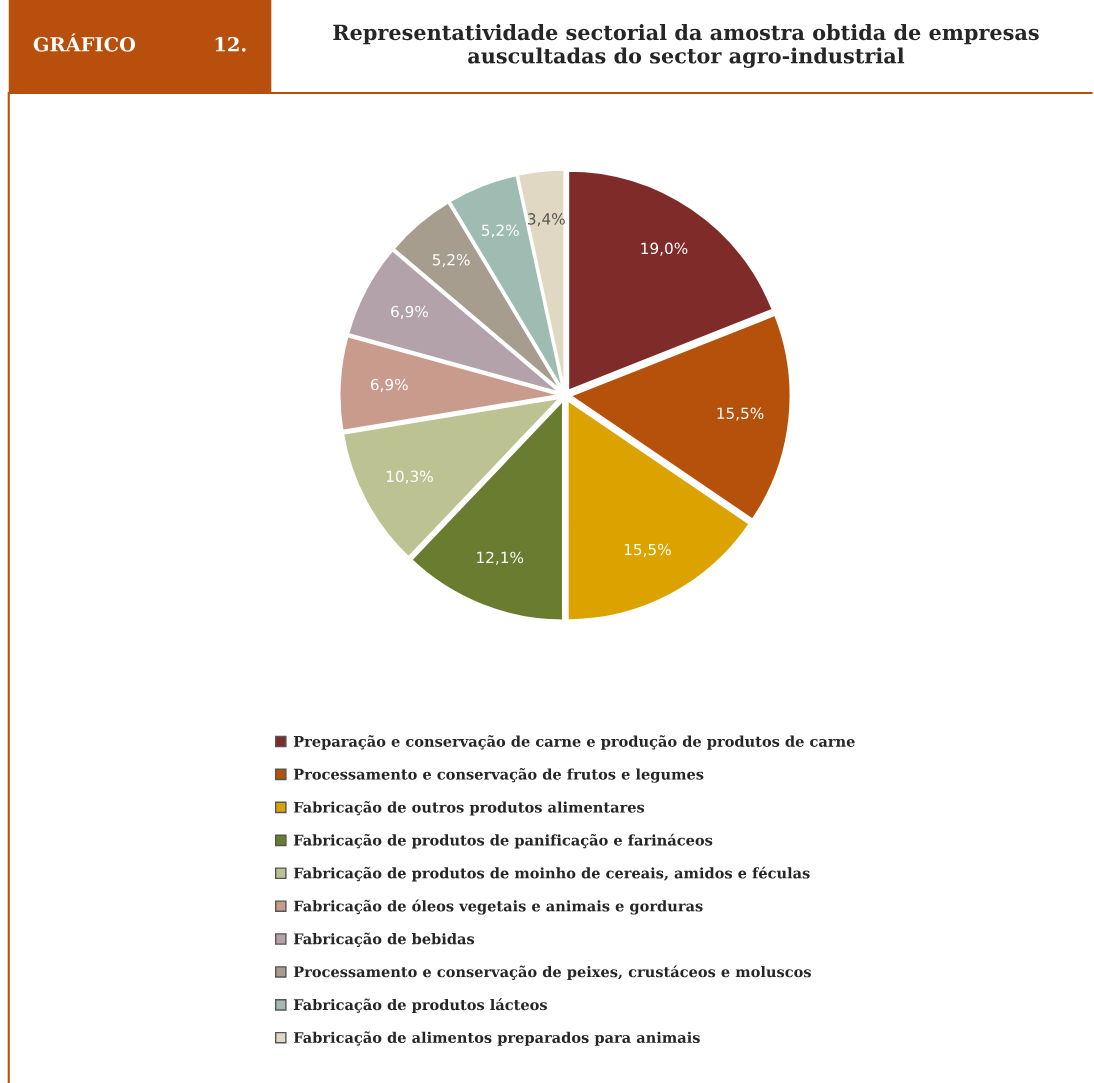 This screenshot has height=1083, width=1094. Describe the element at coordinates (546, 220) in the screenshot. I see `data-label: 3,4%` at that location.